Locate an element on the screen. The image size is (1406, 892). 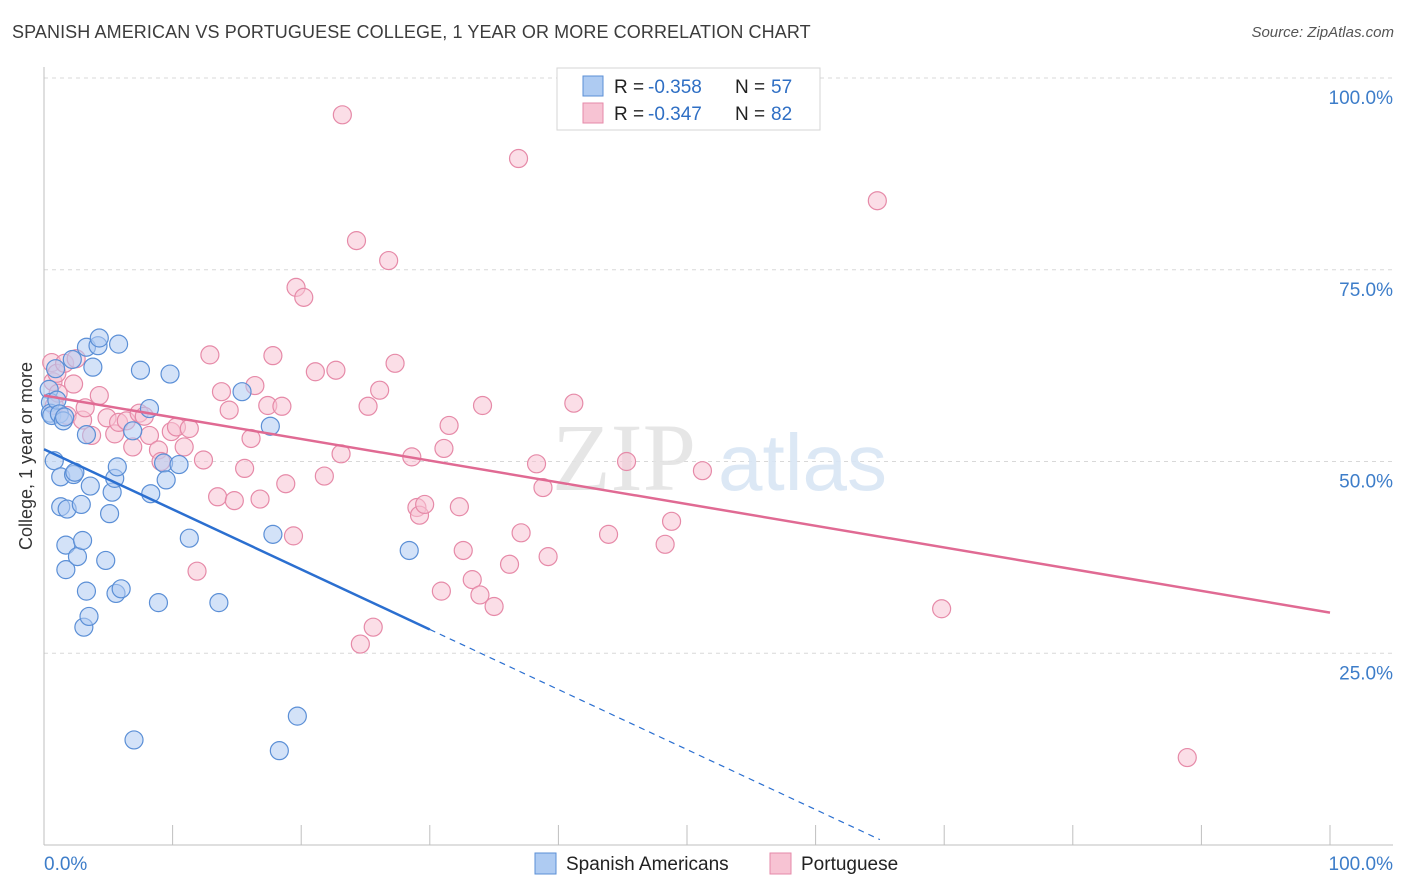
legend-r-label-2: R = is located at coordinates (629, 114).